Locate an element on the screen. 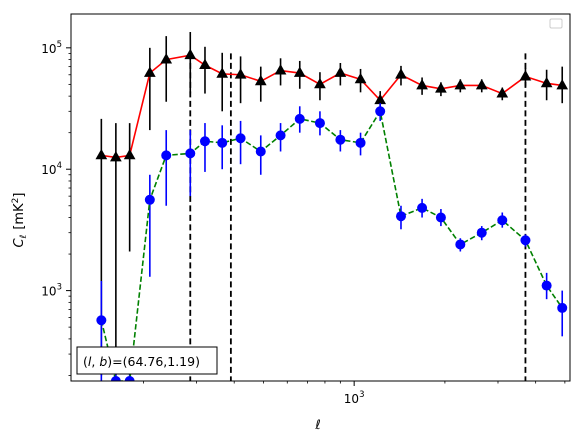 This screenshot has width=580, height=441. y-axis-label-subscript: ℓ is located at coordinates (24, 237).